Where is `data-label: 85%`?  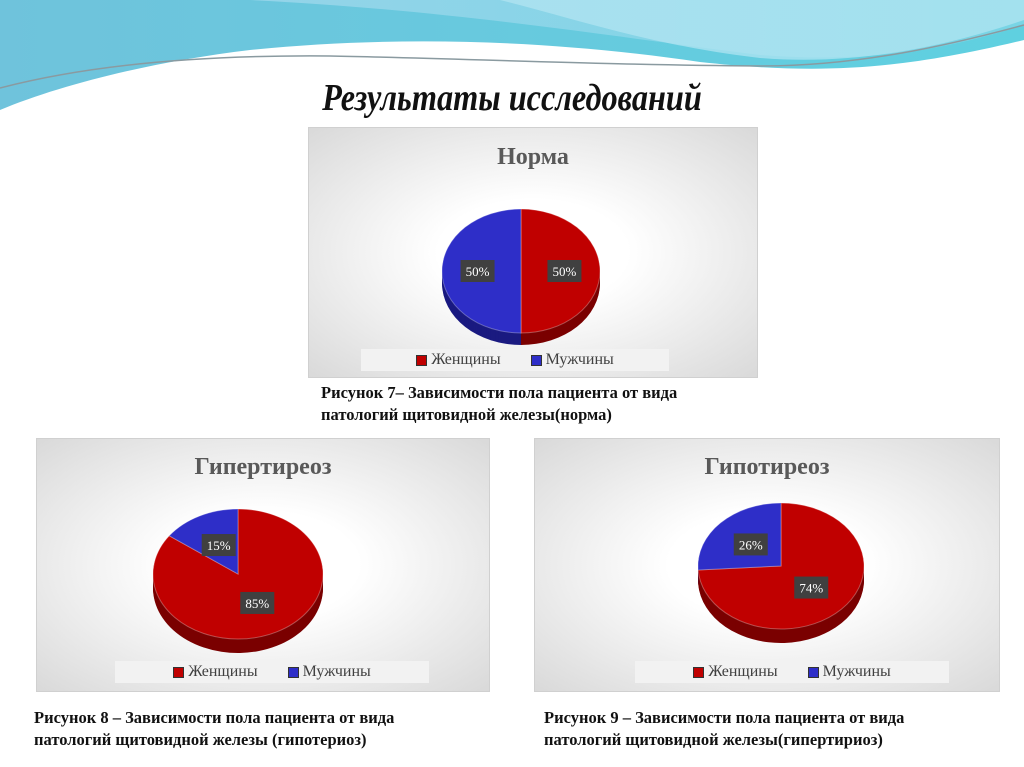
data-label: 85% is located at coordinates (257, 602).